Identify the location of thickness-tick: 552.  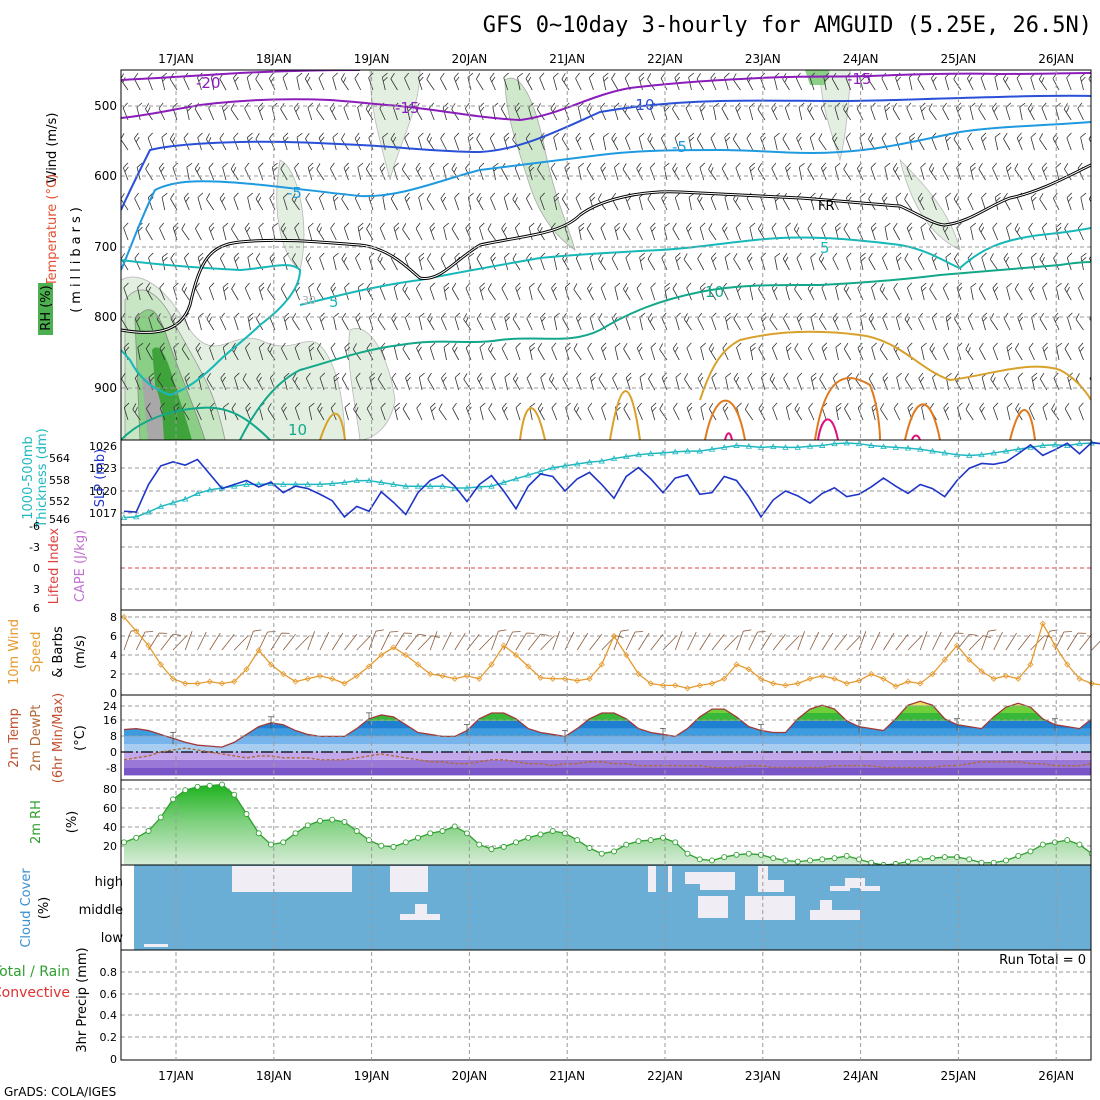
(59, 501).